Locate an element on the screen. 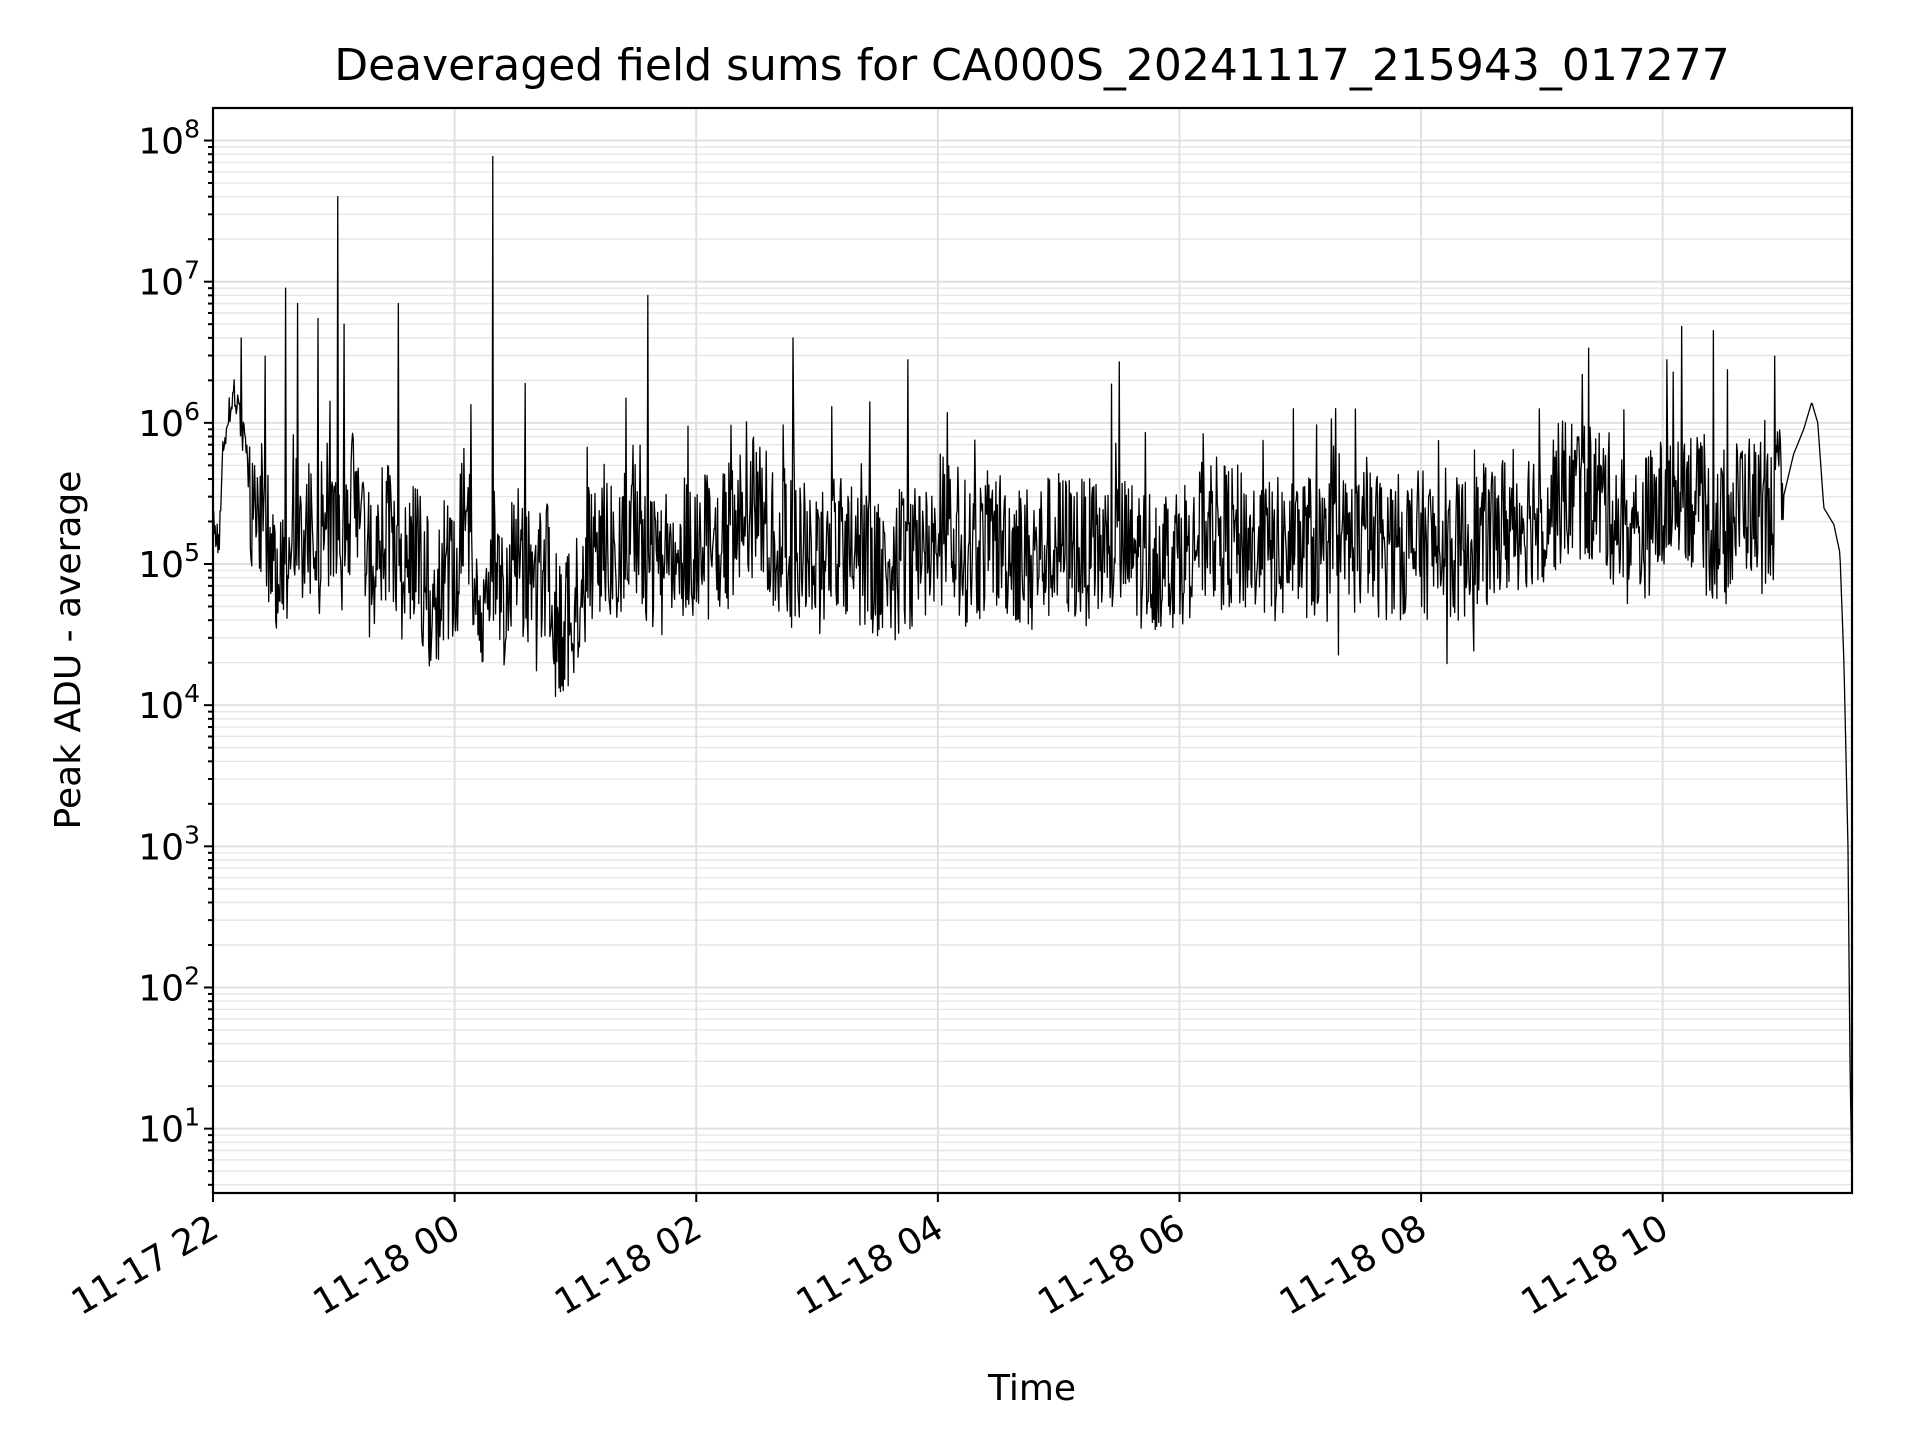 The height and width of the screenshot is (1440, 1920). y-tick-label: 10⁴ is located at coordinates (169, 703).